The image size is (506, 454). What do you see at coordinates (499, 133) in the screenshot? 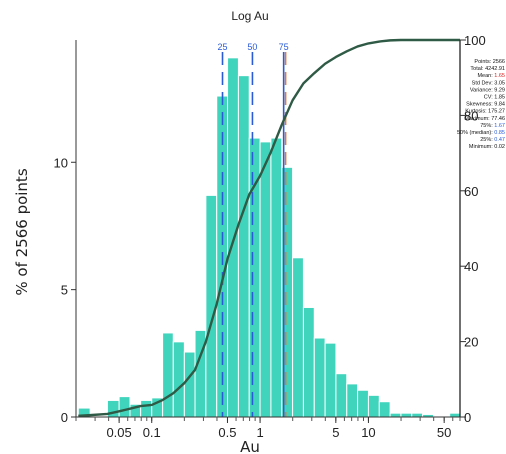
I see `stat-value: 0.85` at bounding box center [499, 133].